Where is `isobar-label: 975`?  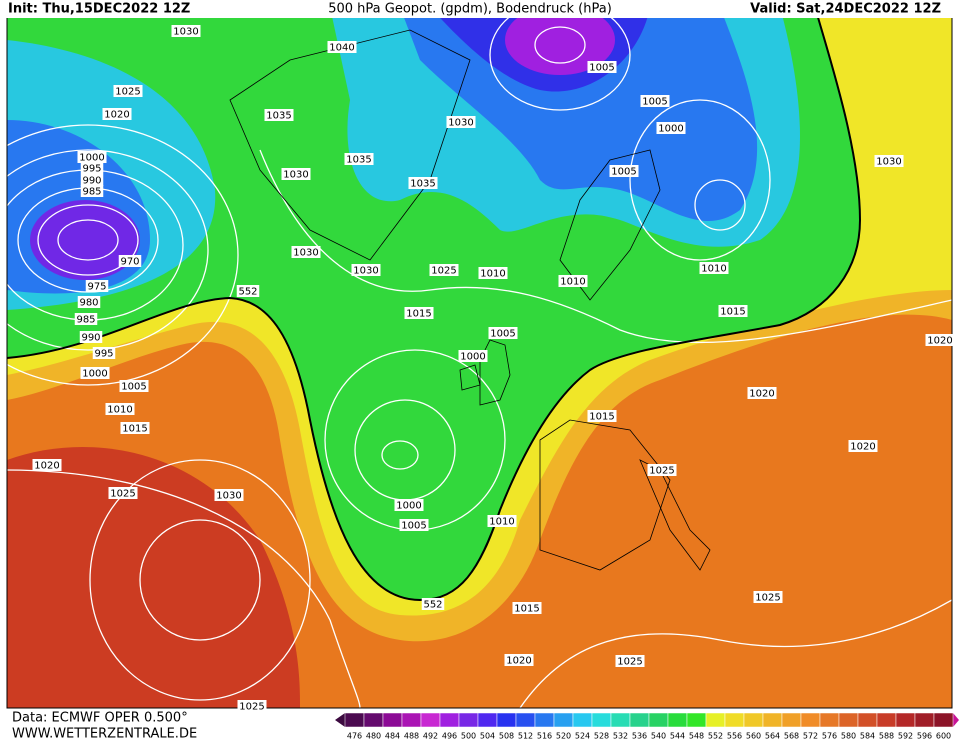
isobar-label: 975 is located at coordinates (96, 287).